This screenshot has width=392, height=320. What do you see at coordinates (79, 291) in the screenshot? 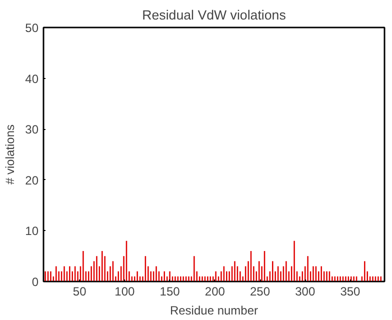
I see `x-tick-label: 50` at bounding box center [79, 291].